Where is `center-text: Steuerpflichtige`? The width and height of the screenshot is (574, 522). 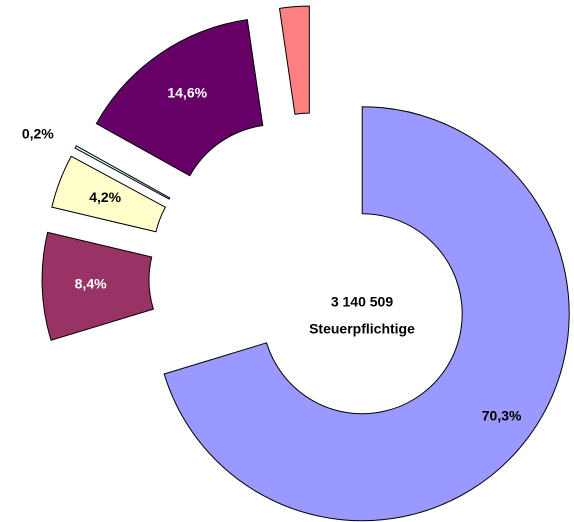 center-text: Steuerpflichtige is located at coordinates (362, 329).